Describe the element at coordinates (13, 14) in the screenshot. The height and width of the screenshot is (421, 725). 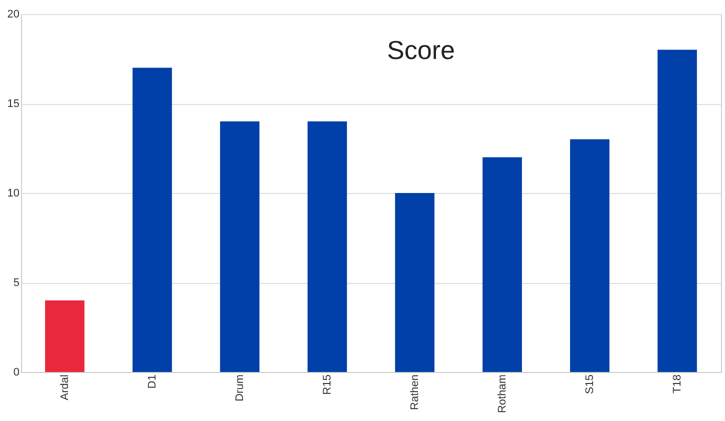
I see `y-tick-label: 20` at that location.